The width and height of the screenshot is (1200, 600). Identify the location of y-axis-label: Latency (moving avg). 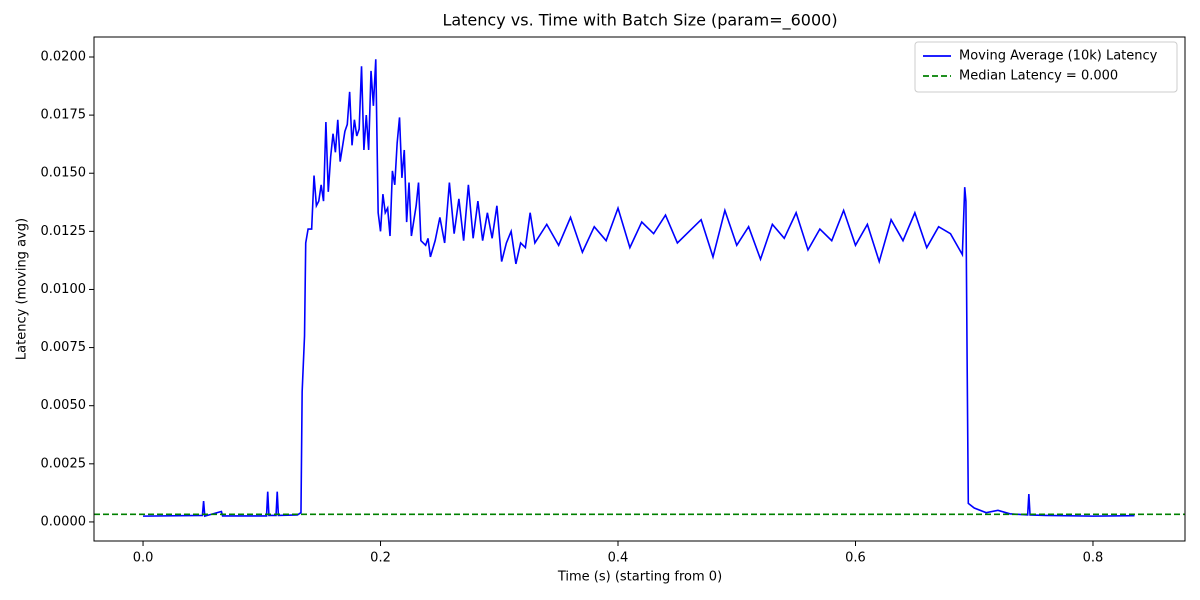
(22, 289).